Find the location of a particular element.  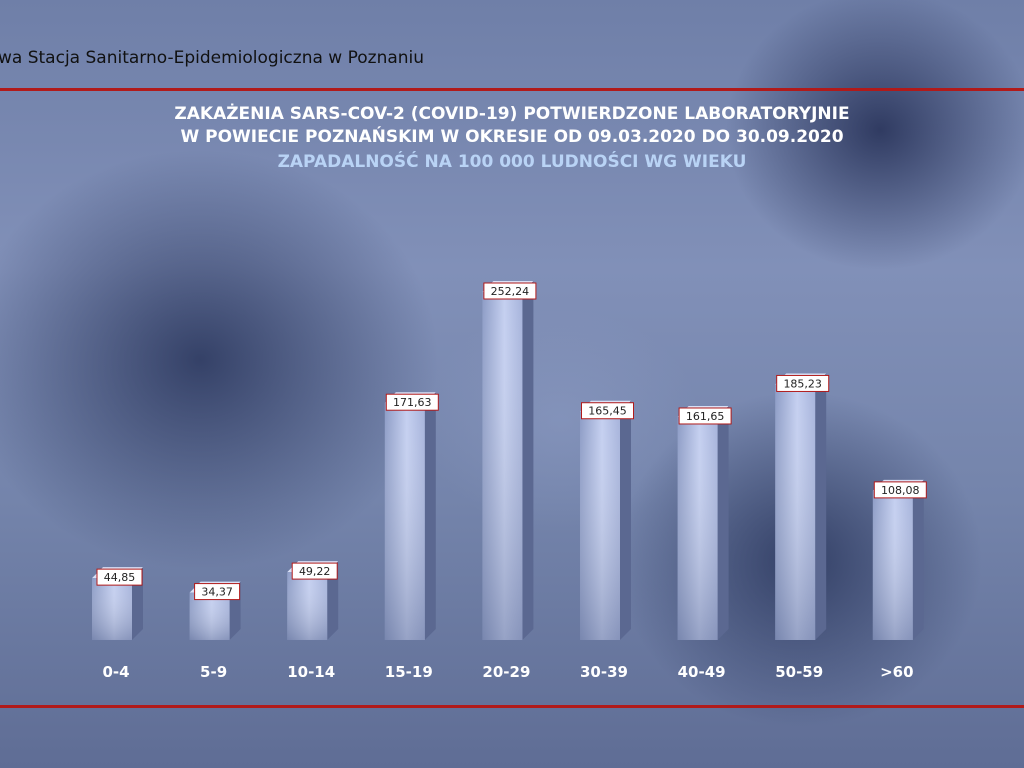

data-label: 161,65 is located at coordinates (705, 416).